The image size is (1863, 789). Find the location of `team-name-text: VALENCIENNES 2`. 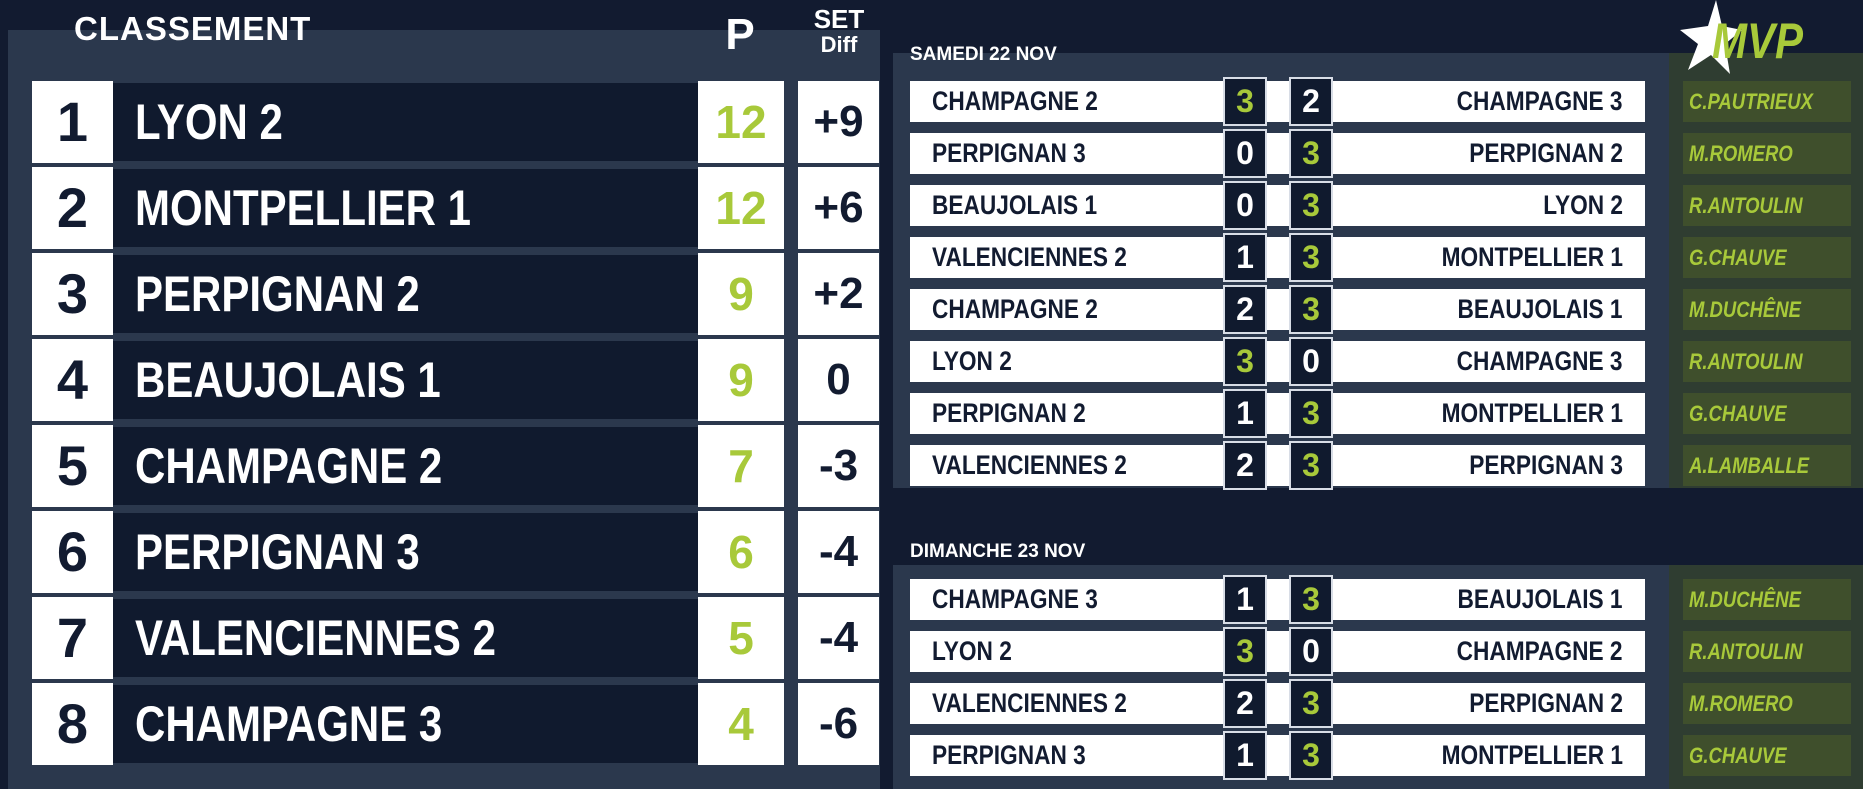

team-name-text: VALENCIENNES 2 is located at coordinates (315, 638).